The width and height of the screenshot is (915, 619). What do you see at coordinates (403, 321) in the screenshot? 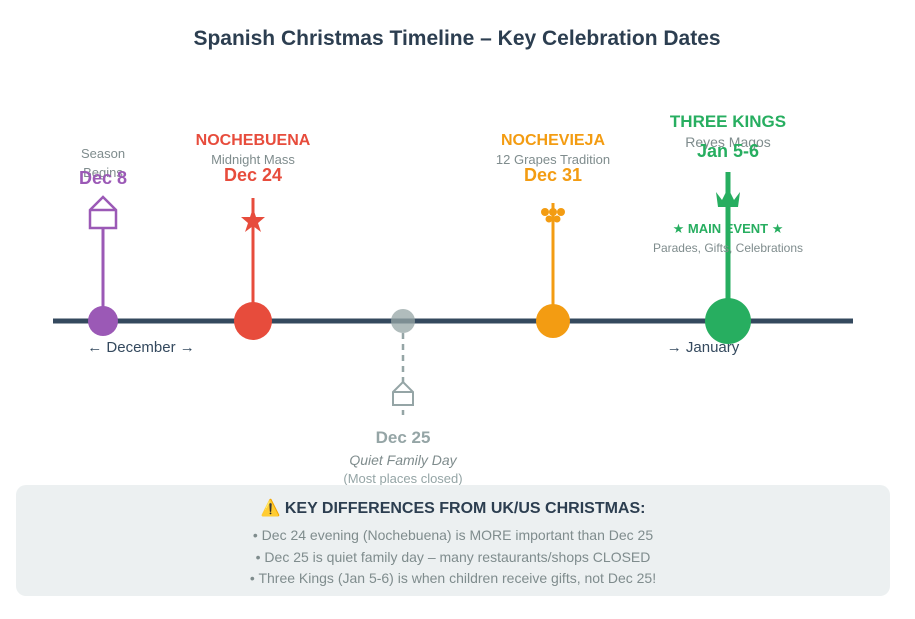
I see `christmas-marker` at bounding box center [403, 321].